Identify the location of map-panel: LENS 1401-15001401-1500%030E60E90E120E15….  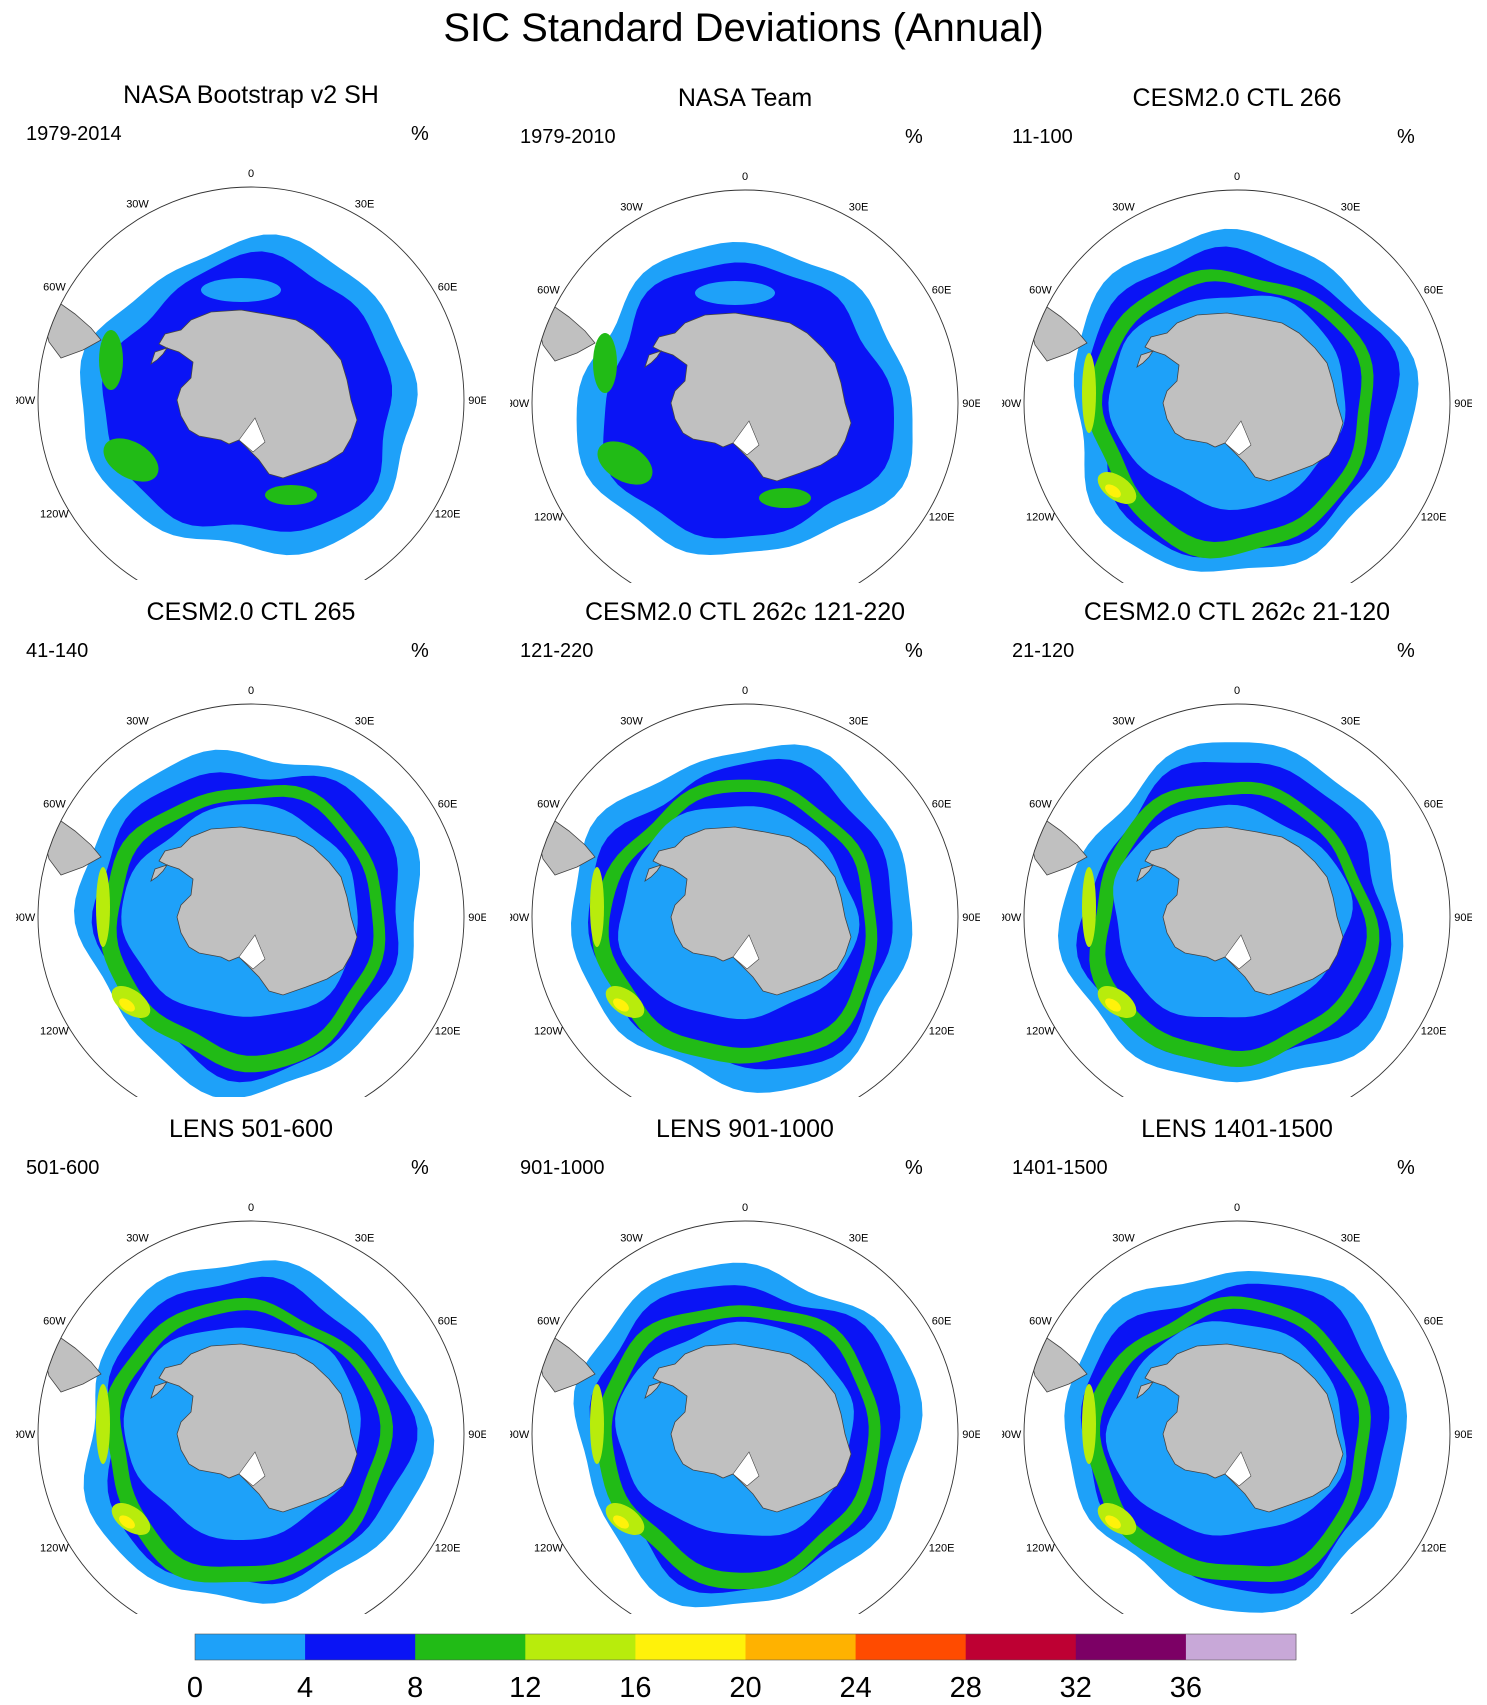
(1237, 1364).